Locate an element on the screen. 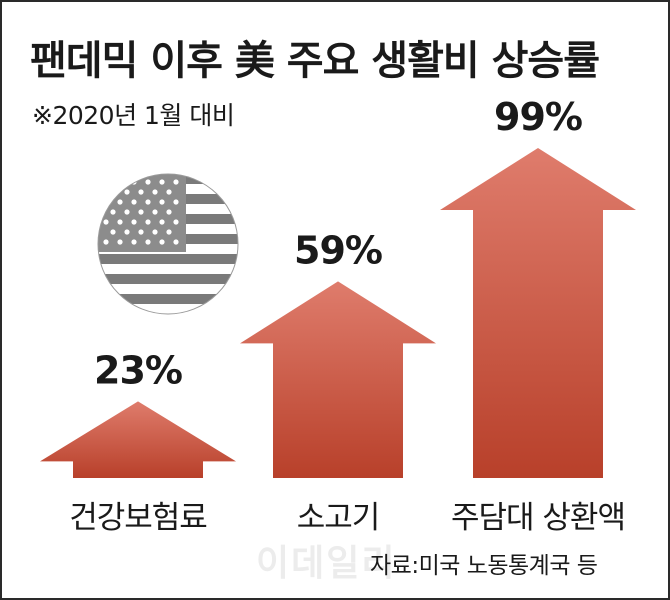 Image resolution: width=670 pixels, height=600 pixels. category-label-1: 건강보험료 is located at coordinates (138, 518).